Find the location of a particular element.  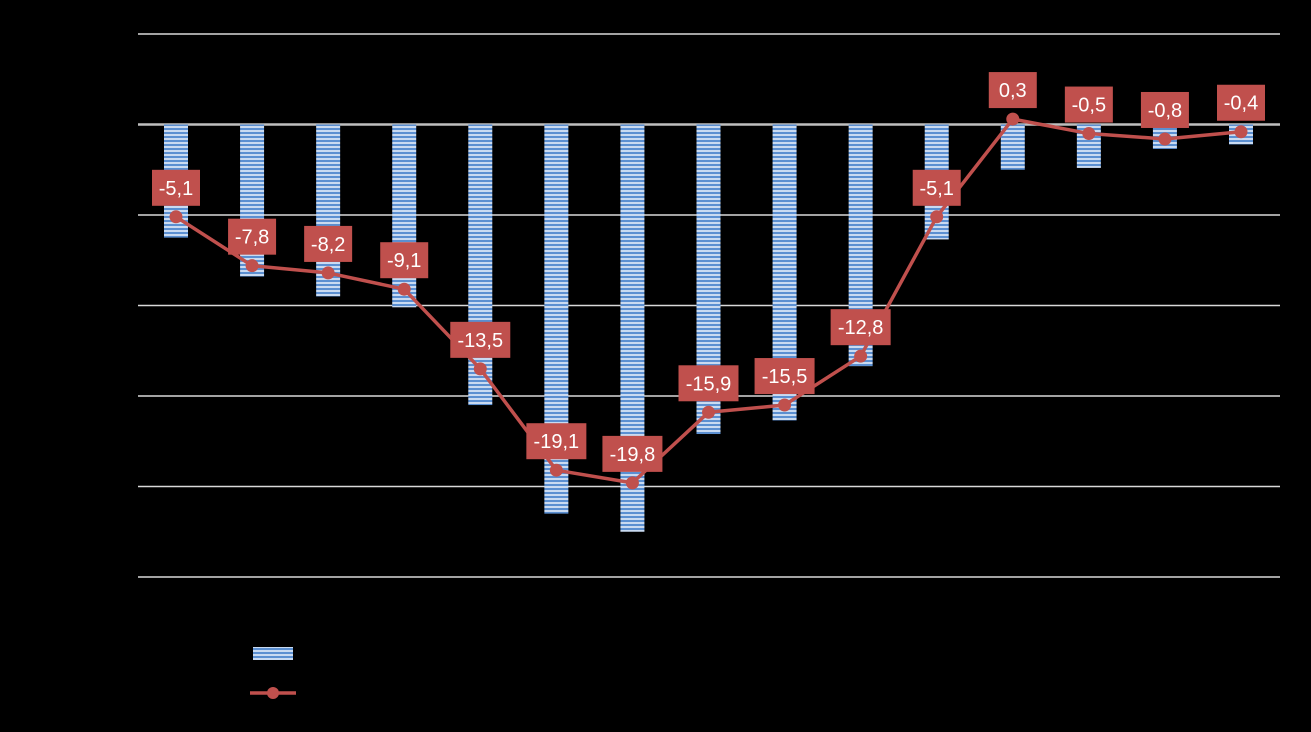

data-label-text: 0,3 is located at coordinates (1013, 91).